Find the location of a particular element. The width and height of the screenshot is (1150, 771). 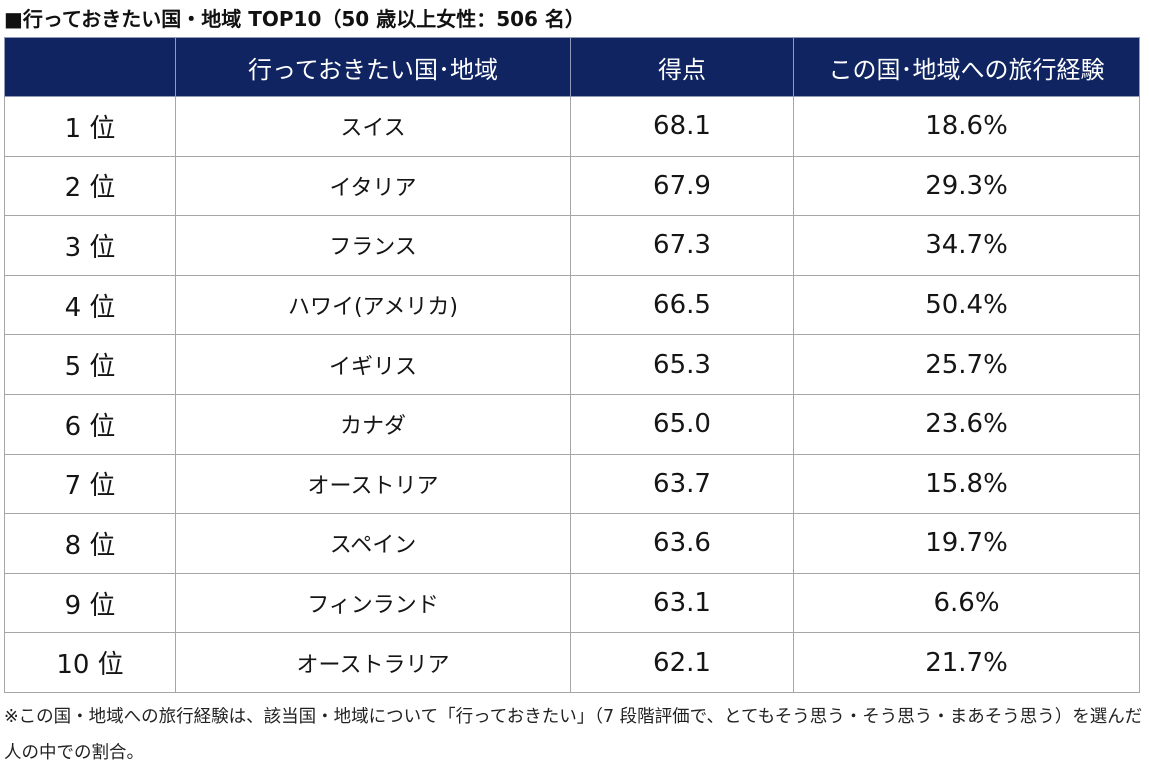

experience-cell: 29.3% is located at coordinates (966, 186).